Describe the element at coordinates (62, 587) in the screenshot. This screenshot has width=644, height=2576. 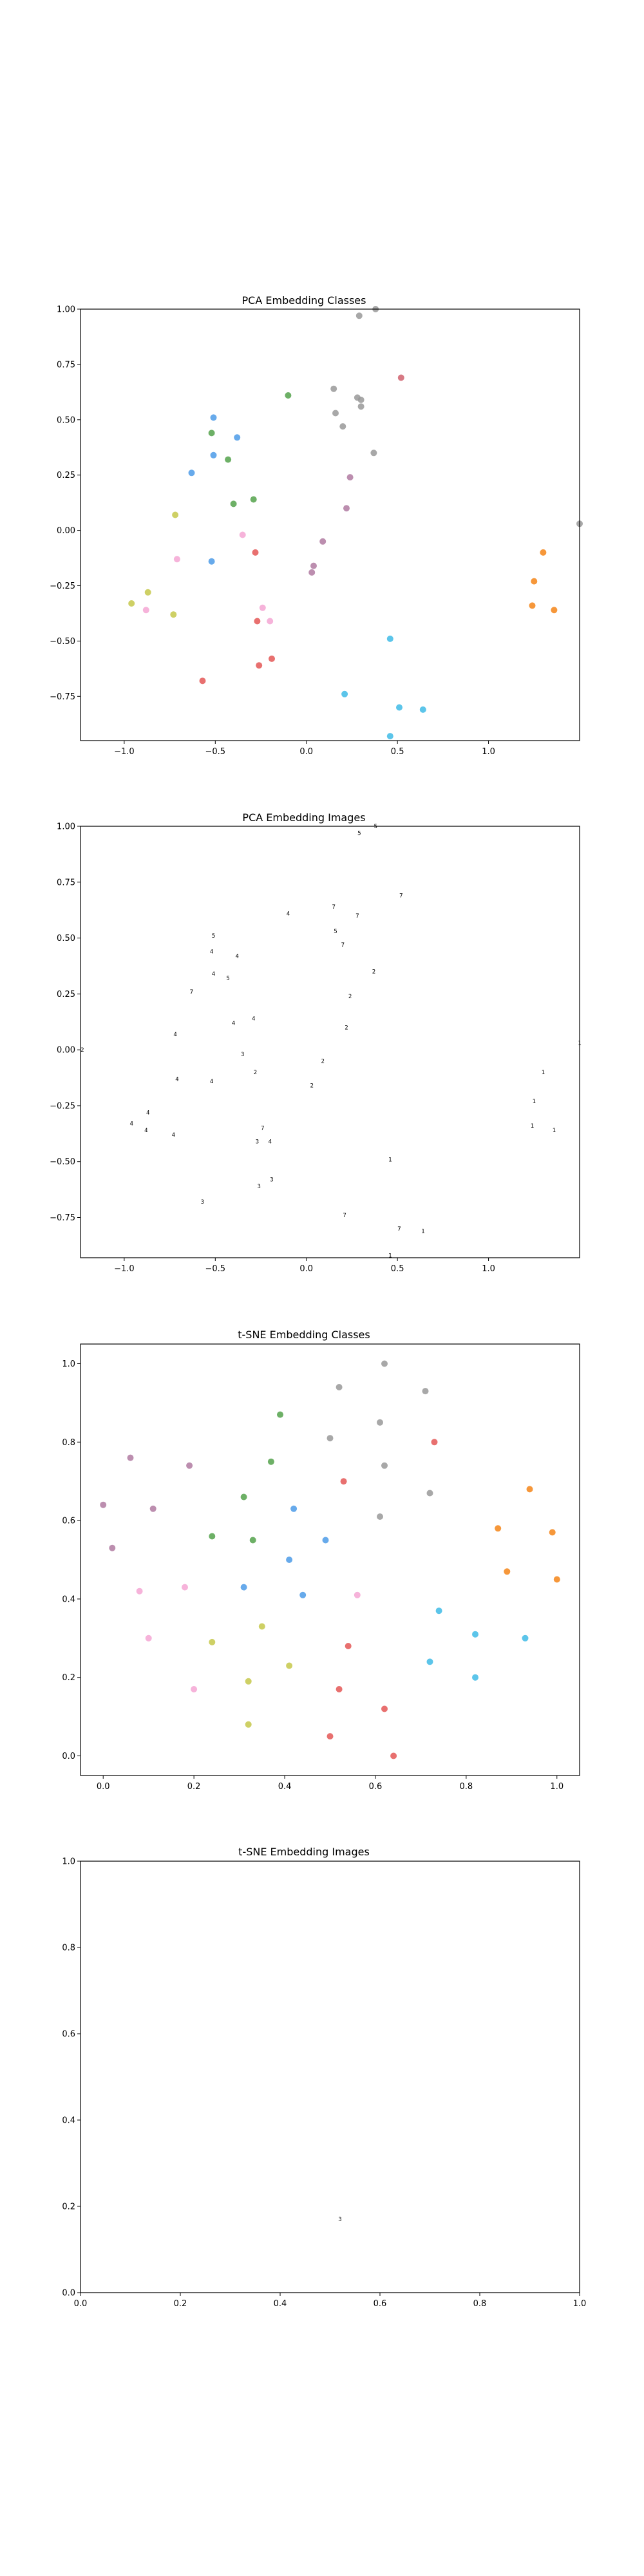
I see `pca-classes-ytick-label-2: −0.25` at that location.